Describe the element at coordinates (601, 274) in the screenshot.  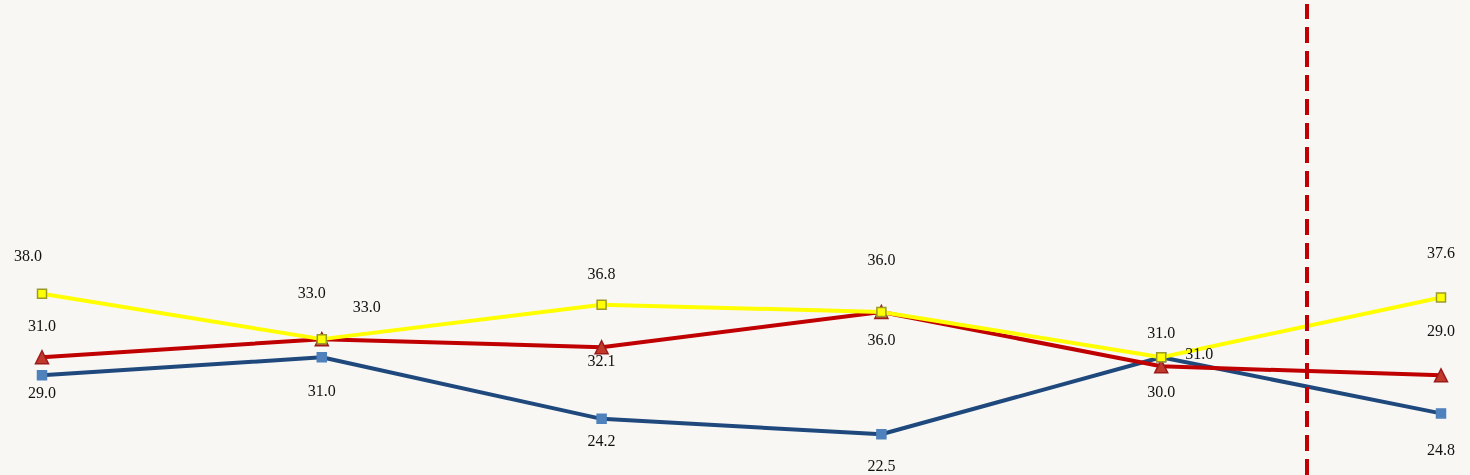
I see `data-label: 36.8` at that location.